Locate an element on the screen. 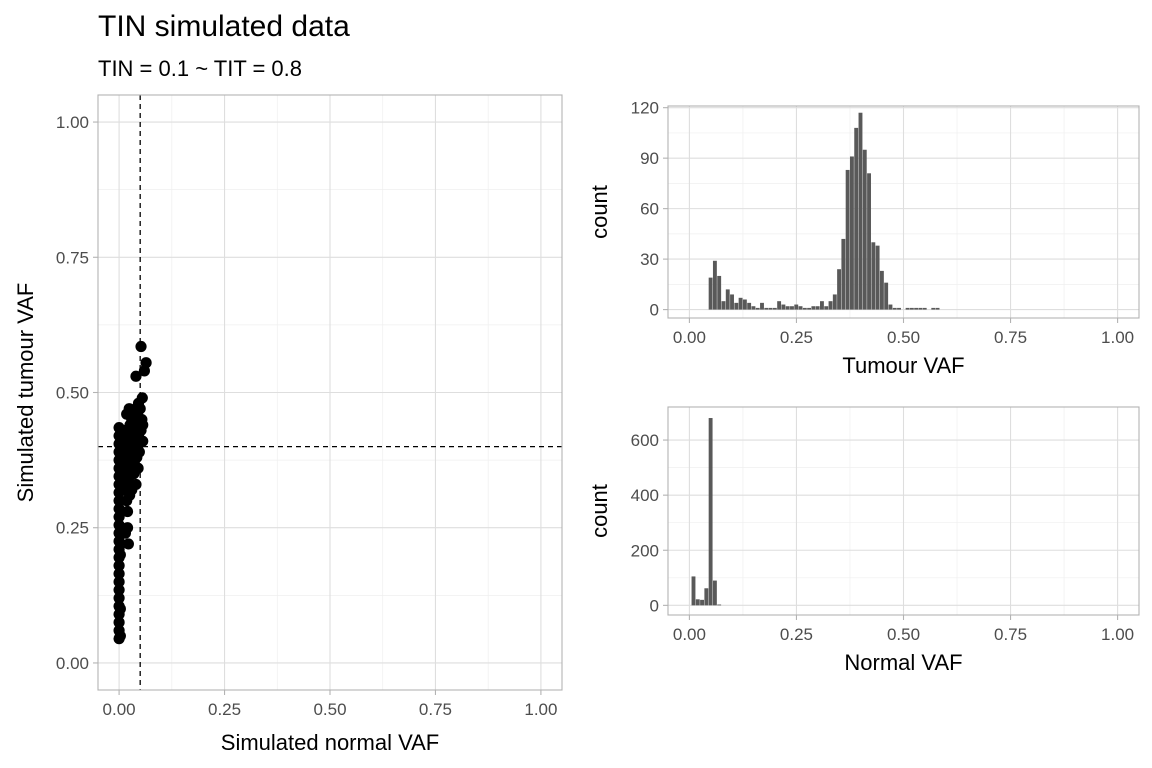 This screenshot has width=1152, height=768. y-tick-label: 0.25 is located at coordinates (72, 528).